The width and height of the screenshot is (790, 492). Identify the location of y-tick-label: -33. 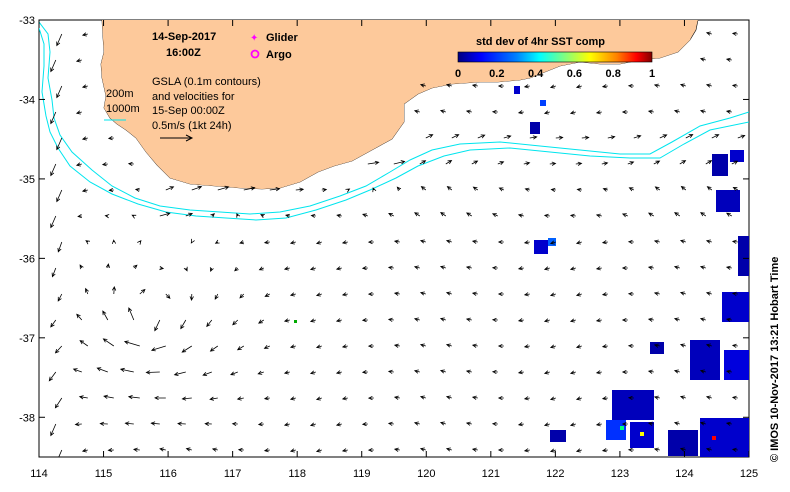
(27, 21).